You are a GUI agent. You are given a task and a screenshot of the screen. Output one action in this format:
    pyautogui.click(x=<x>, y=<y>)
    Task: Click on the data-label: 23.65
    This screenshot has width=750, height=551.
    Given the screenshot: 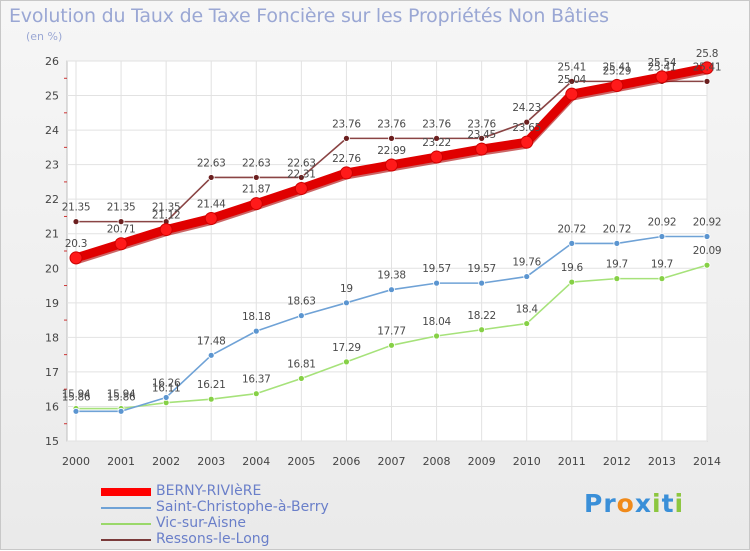 What is the action you would take?
    pyautogui.click(x=526, y=128)
    